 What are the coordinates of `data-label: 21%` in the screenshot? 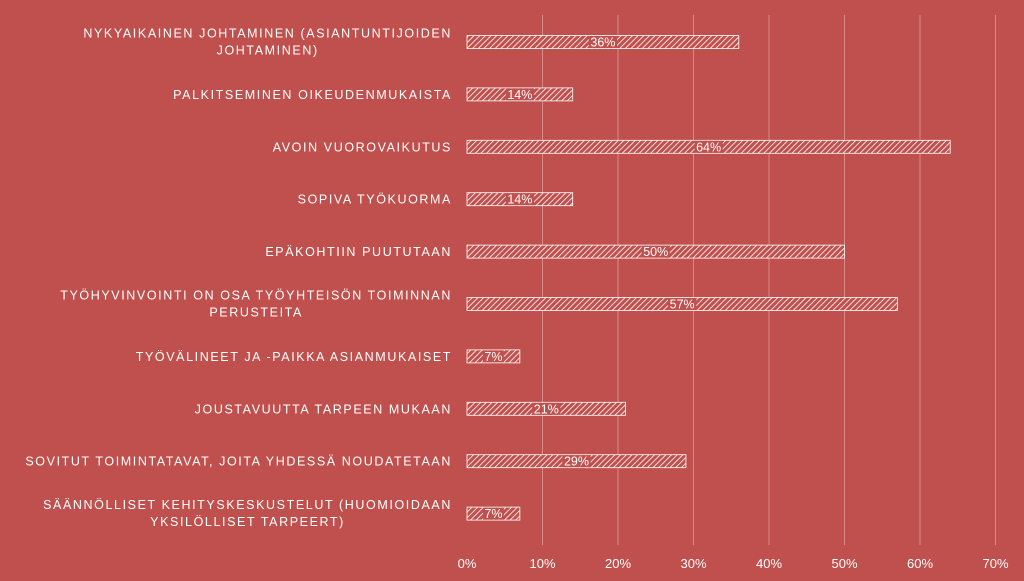 It's located at (546, 409).